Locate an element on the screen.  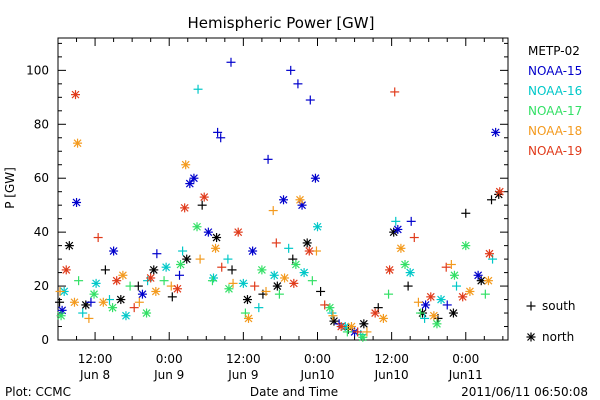
legend-entry: NOAA-18 is located at coordinates (555, 131).